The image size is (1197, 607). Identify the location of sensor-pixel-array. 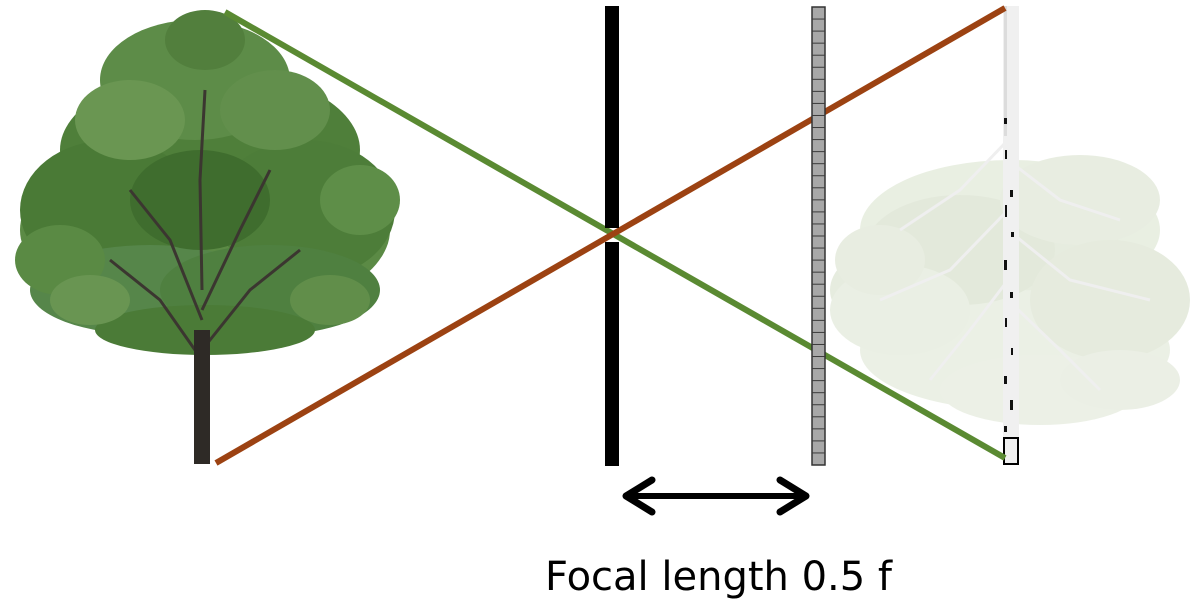
(818, 236).